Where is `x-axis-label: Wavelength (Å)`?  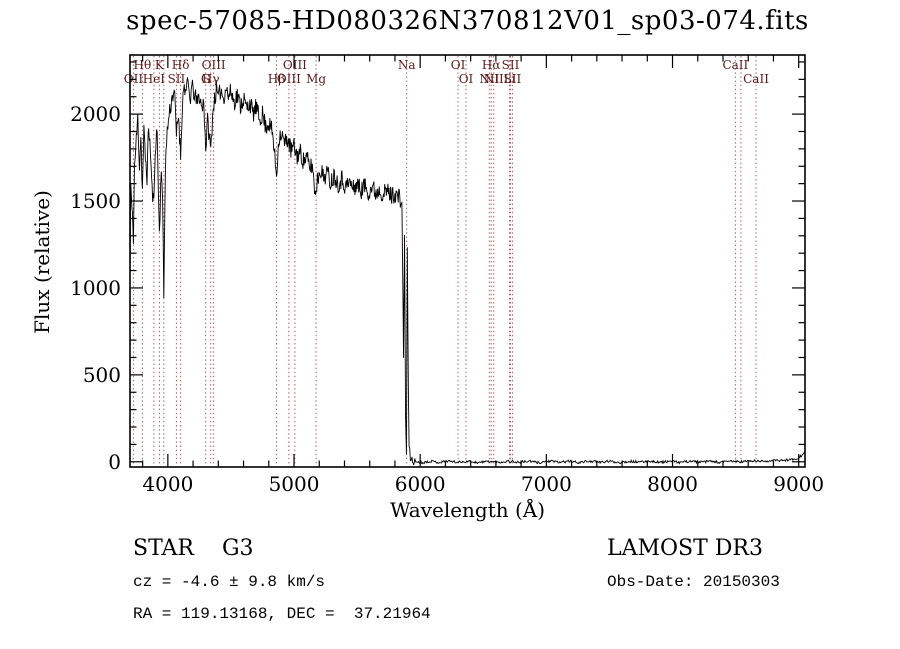
x-axis-label: Wavelength (Å) is located at coordinates (467, 510).